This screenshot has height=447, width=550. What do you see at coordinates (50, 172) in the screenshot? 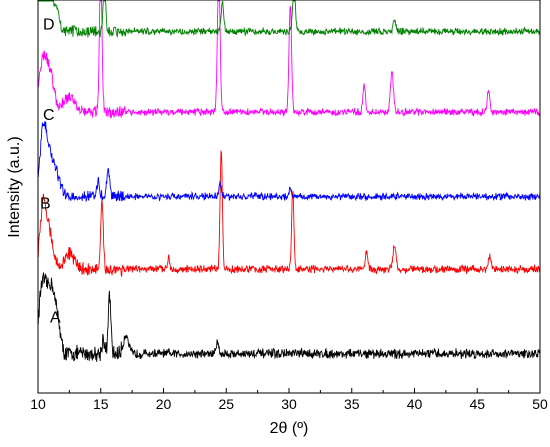
I see `series-labels: ABCDE` at bounding box center [50, 172].